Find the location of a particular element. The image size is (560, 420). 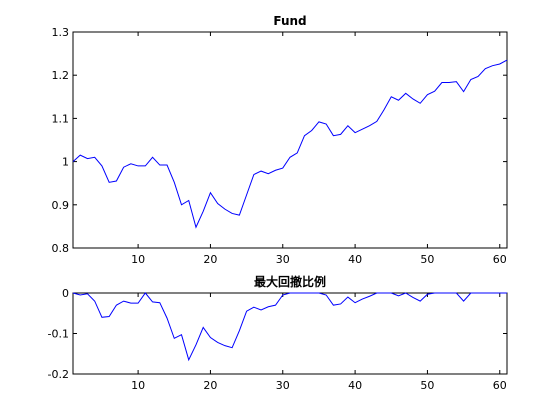

drawdown-x-tick-label: 30 is located at coordinates (283, 385).